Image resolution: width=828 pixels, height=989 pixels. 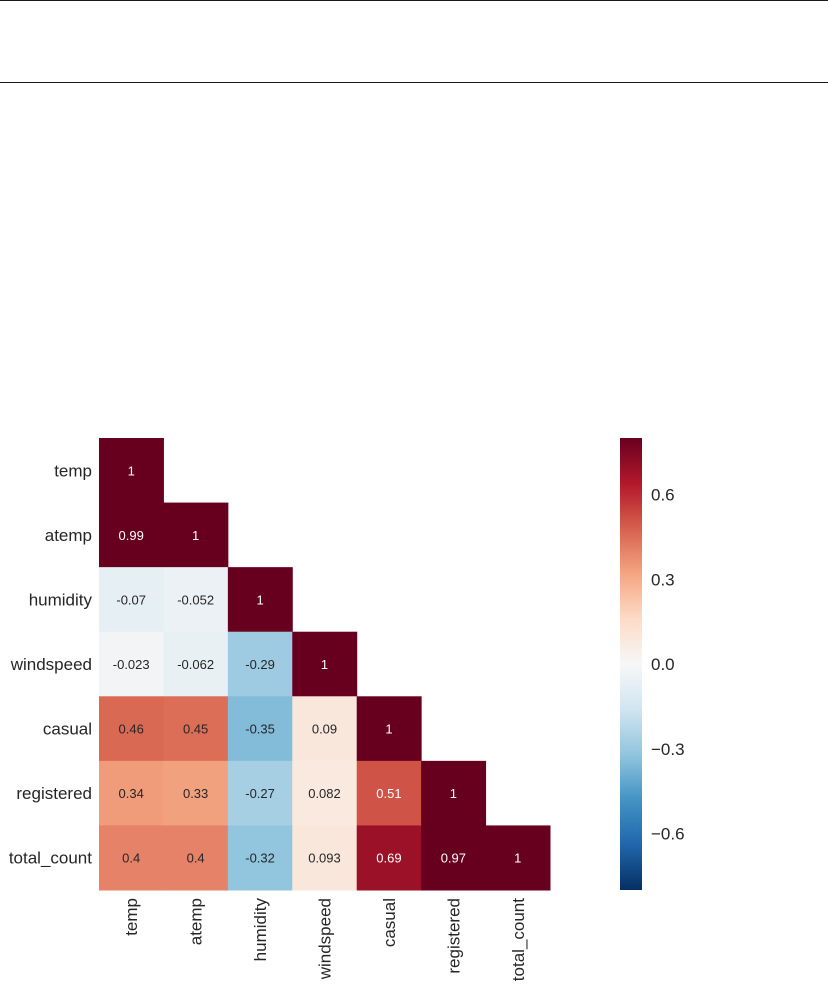 I want to click on cell-annotation: 0.99, so click(x=131, y=535).